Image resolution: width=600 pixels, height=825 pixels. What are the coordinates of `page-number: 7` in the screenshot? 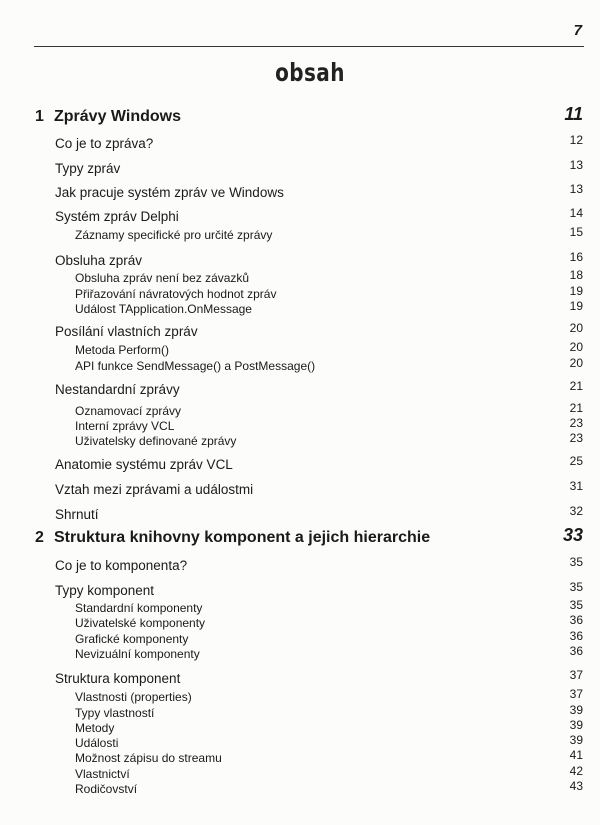 It's located at (577, 30).